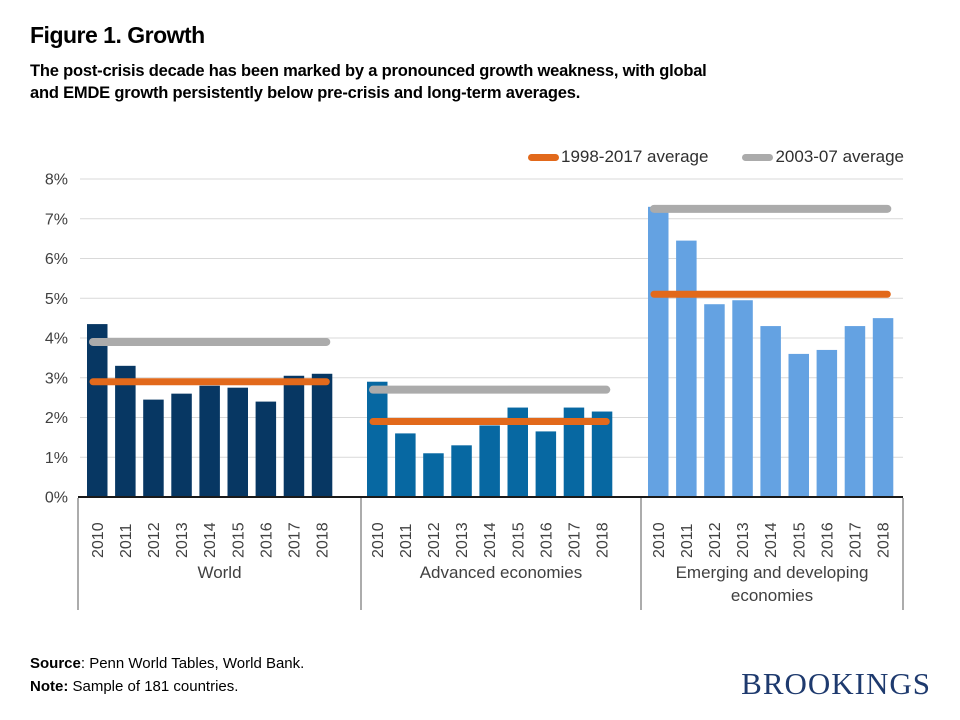 Image resolution: width=960 pixels, height=720 pixels. Describe the element at coordinates (97, 410) in the screenshot. I see `bar-world-2010` at that location.